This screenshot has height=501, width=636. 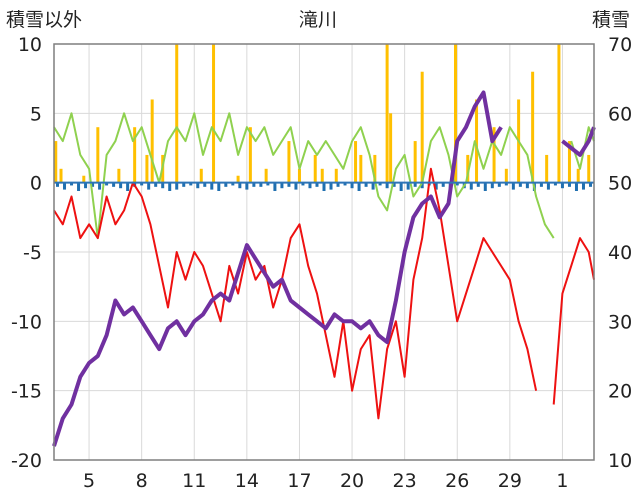 I want to click on y-right-tick-label: 30, so click(x=620, y=322).